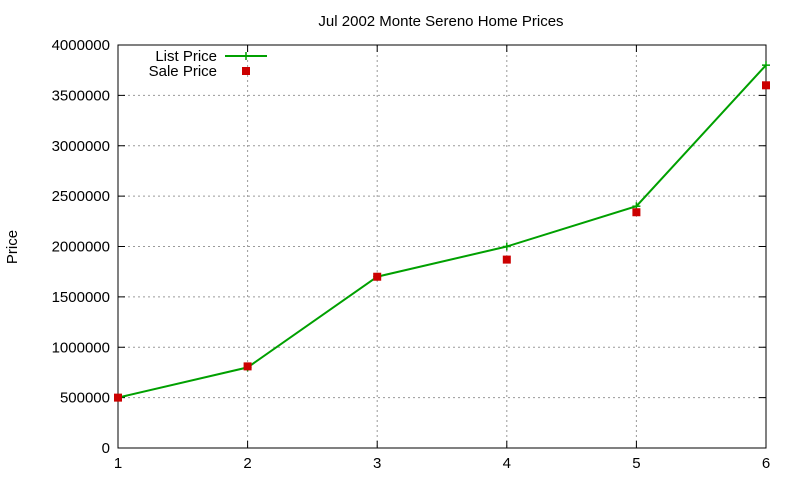 The height and width of the screenshot is (480, 800). I want to click on x-tick-label: 4, so click(507, 463).